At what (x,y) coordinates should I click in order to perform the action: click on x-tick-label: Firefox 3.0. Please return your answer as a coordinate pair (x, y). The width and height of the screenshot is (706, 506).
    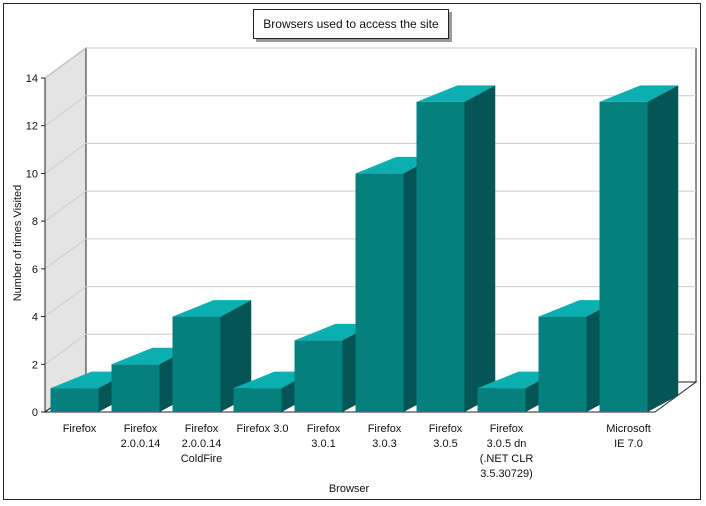
    Looking at the image, I should click on (263, 429).